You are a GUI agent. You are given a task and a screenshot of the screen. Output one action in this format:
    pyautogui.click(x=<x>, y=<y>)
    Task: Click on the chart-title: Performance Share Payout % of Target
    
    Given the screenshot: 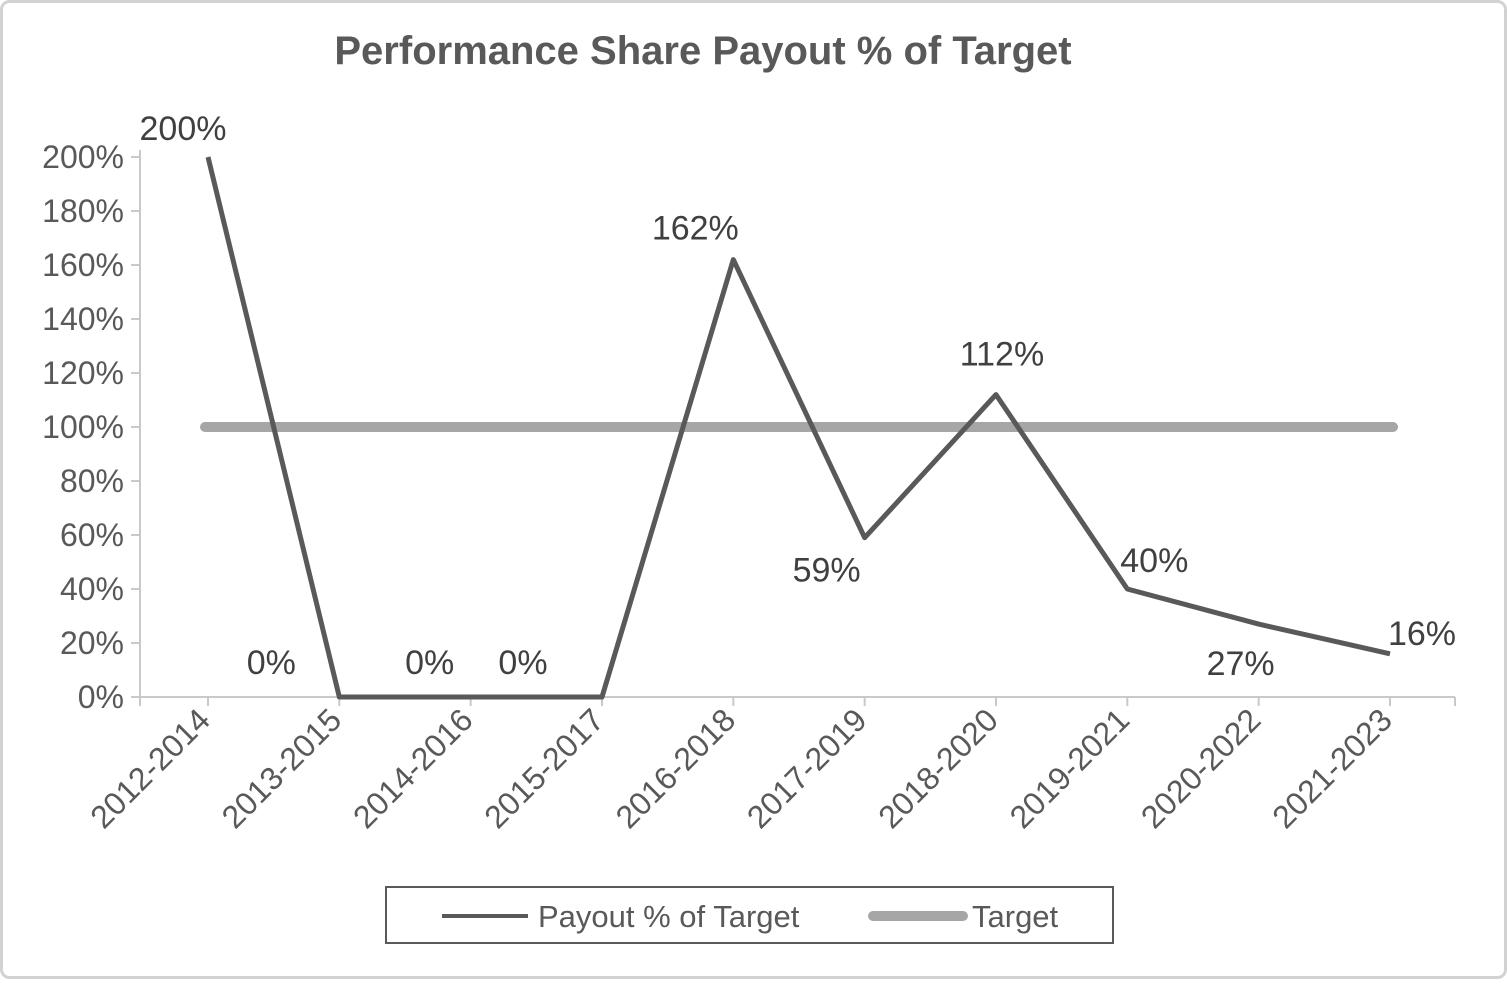 What is the action you would take?
    pyautogui.click(x=702, y=51)
    